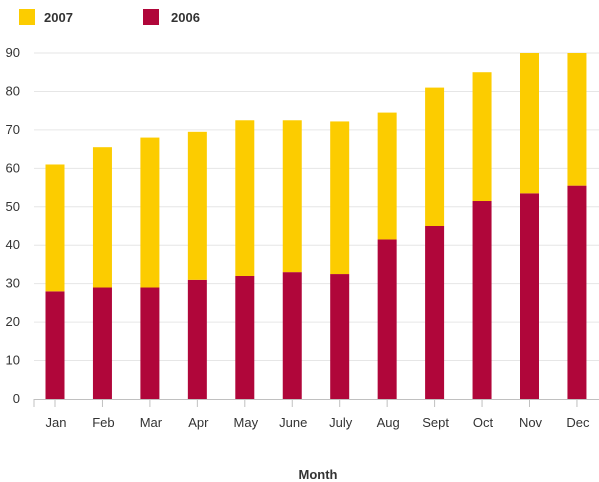 The width and height of the screenshot is (599, 482). Describe the element at coordinates (435, 422) in the screenshot. I see `x-tick-label: Sept` at that location.